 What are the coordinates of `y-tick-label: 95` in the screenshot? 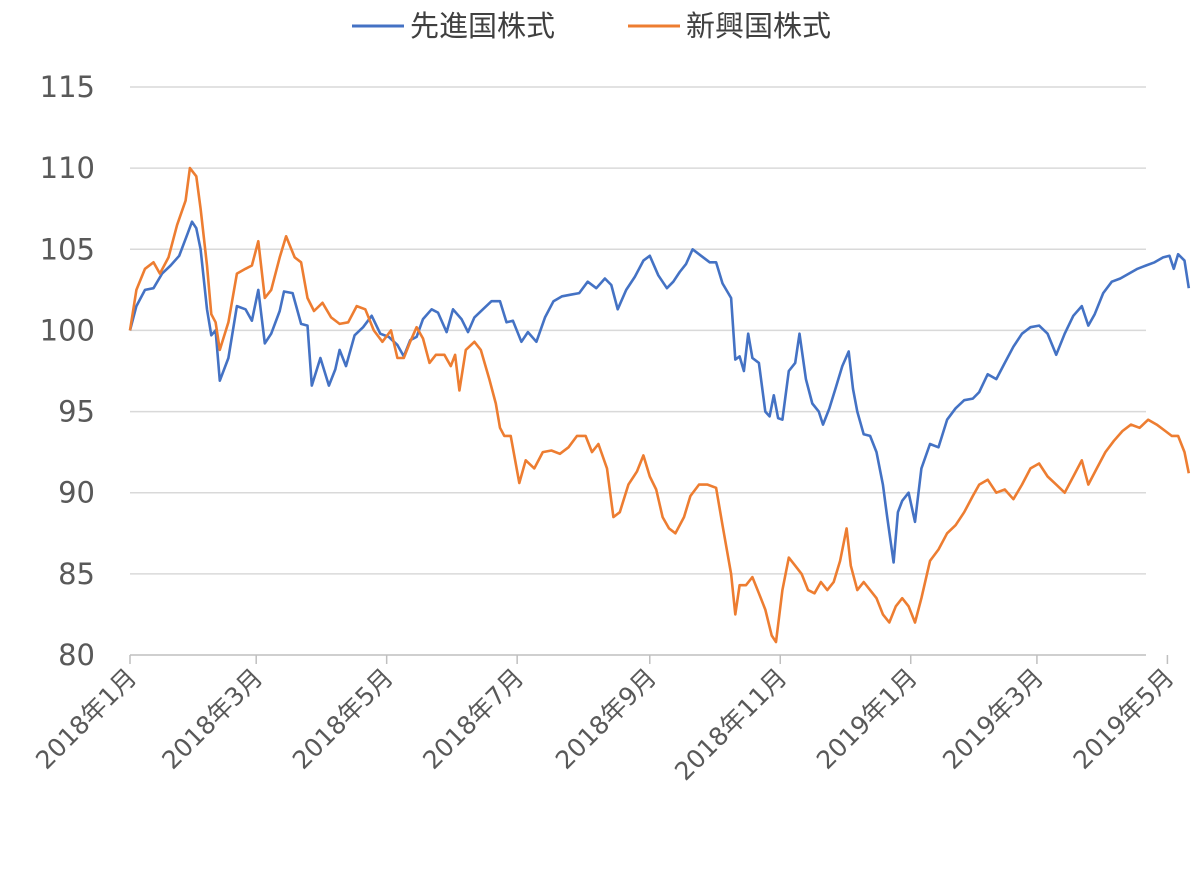 It's located at (76, 412).